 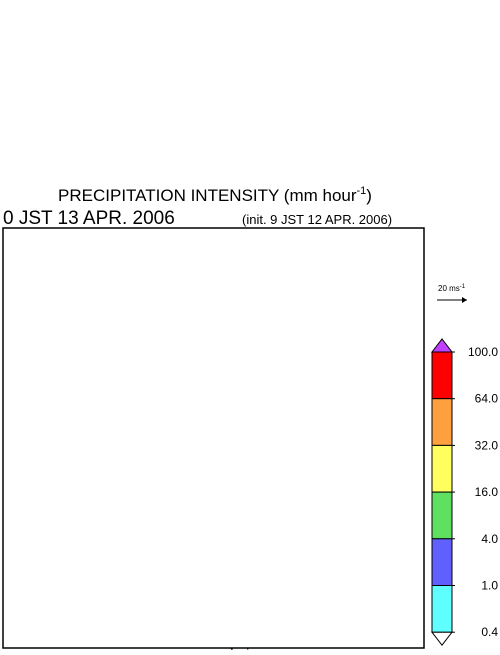 I want to click on colorbar-label: 0.4, so click(x=489, y=632).